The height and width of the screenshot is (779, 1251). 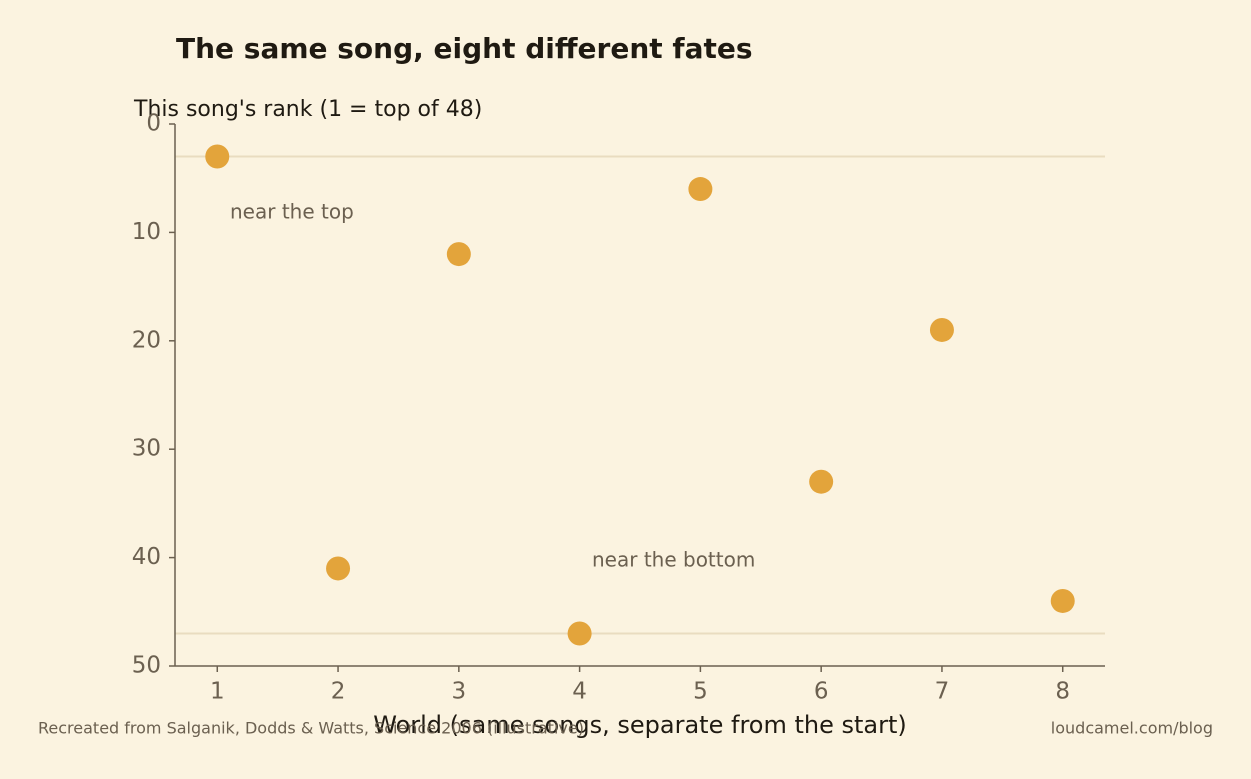 What do you see at coordinates (146, 340) in the screenshot?
I see `y-tick-label: 20` at bounding box center [146, 340].